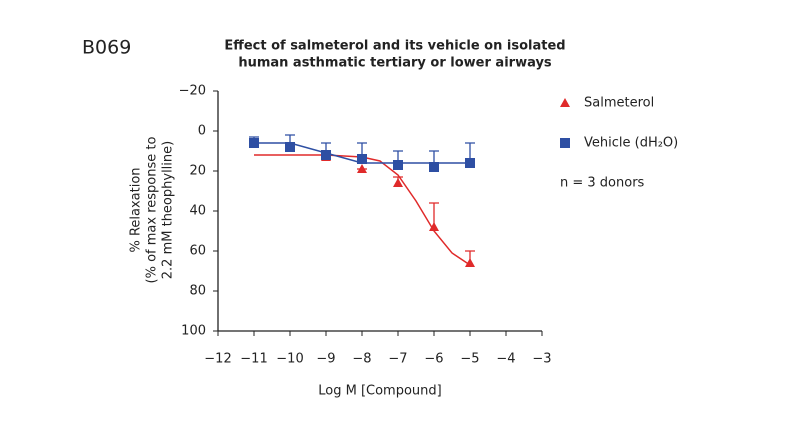  What do you see at coordinates (361, 359) in the screenshot?
I see `x-tick-label: −8` at bounding box center [361, 359].